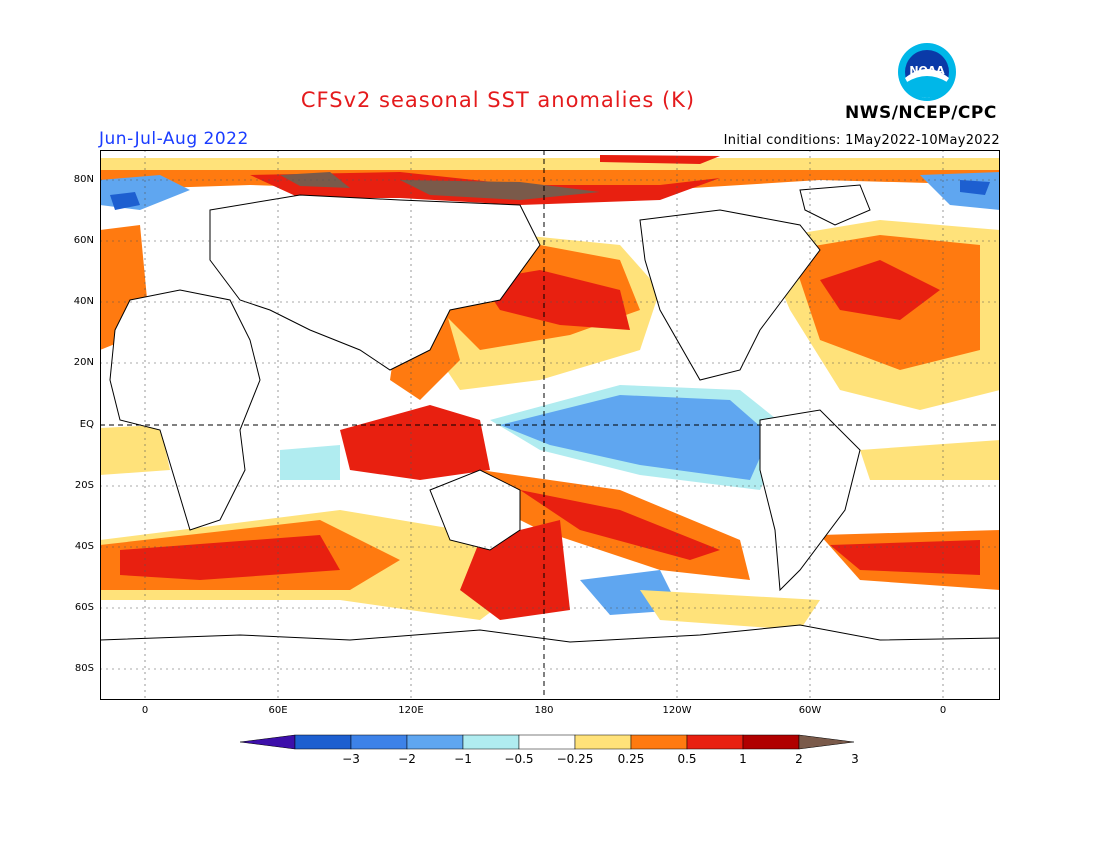  I want to click on colorbar-tick-label: −3, so click(351, 759).